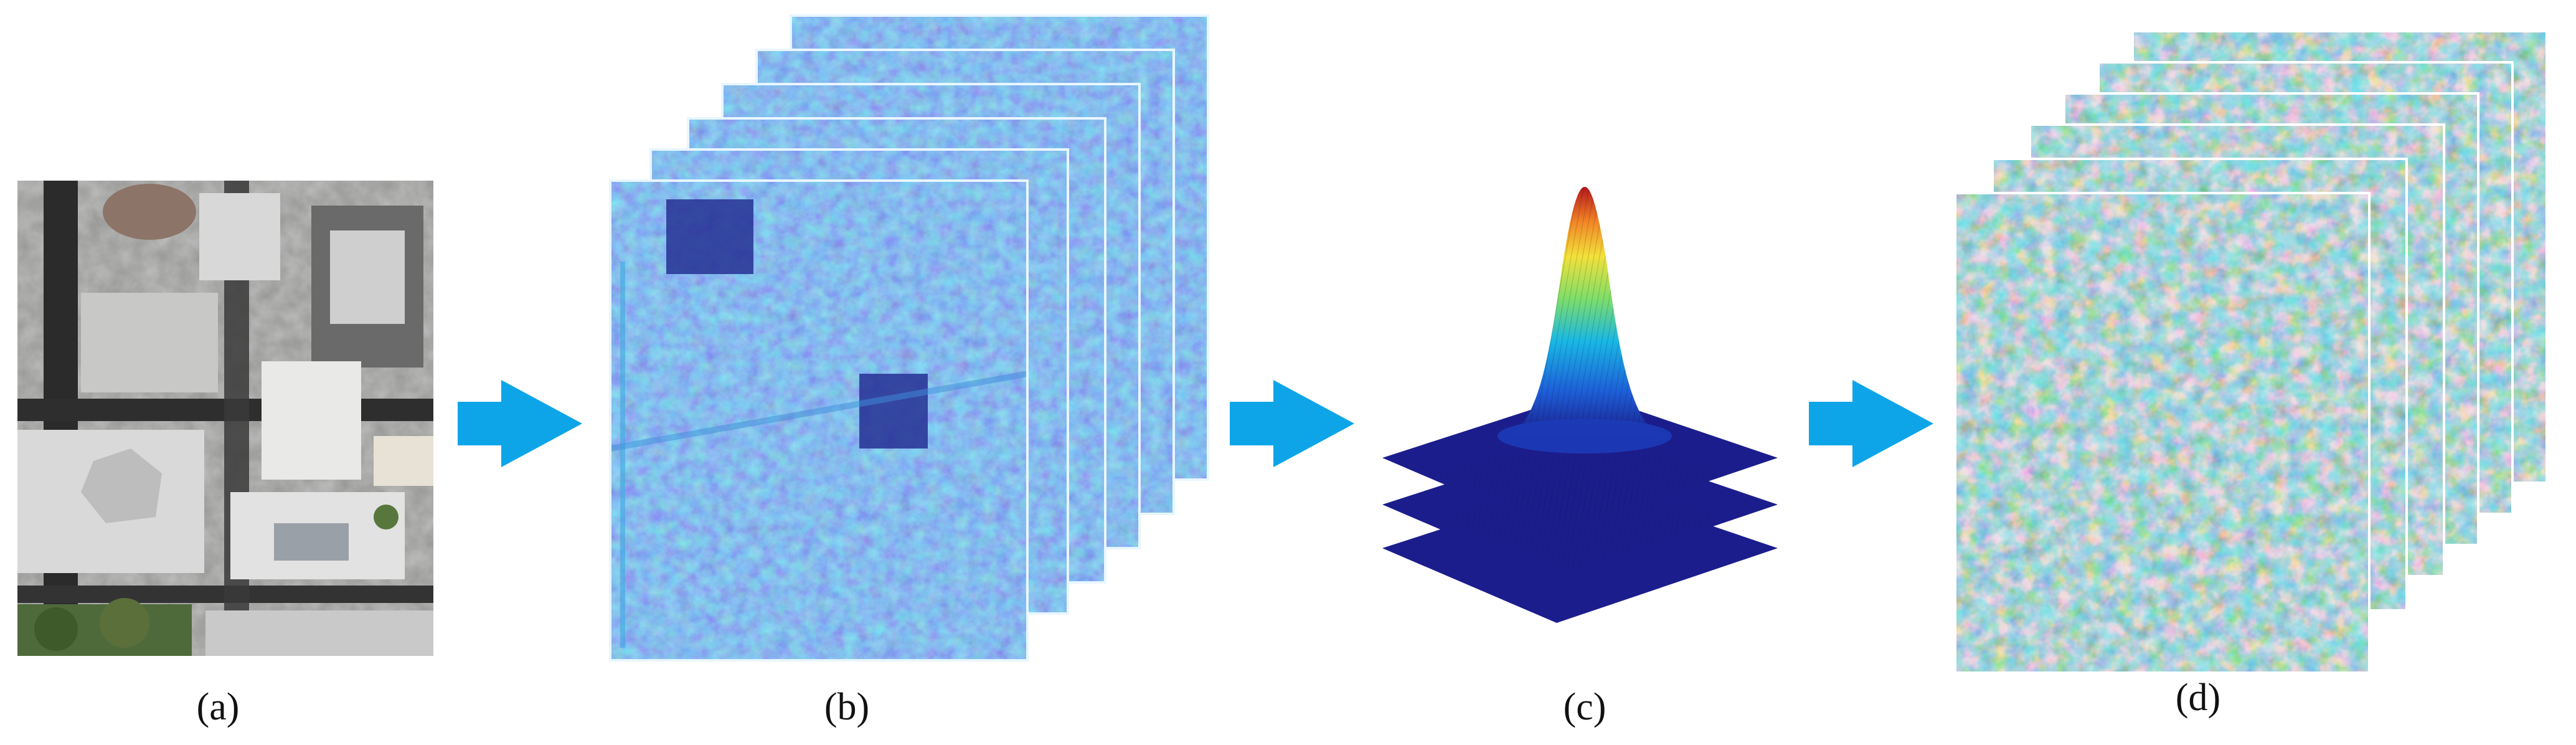  What do you see at coordinates (2198, 697) in the screenshot?
I see `caption-d: (d)` at bounding box center [2198, 697].